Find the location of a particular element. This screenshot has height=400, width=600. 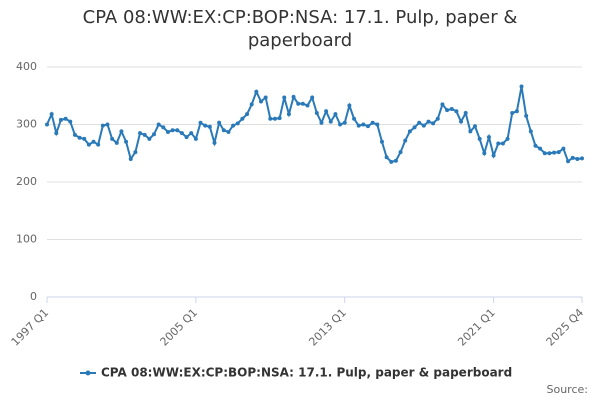

x-tick-label: 2025 Q4 is located at coordinates (565, 327).